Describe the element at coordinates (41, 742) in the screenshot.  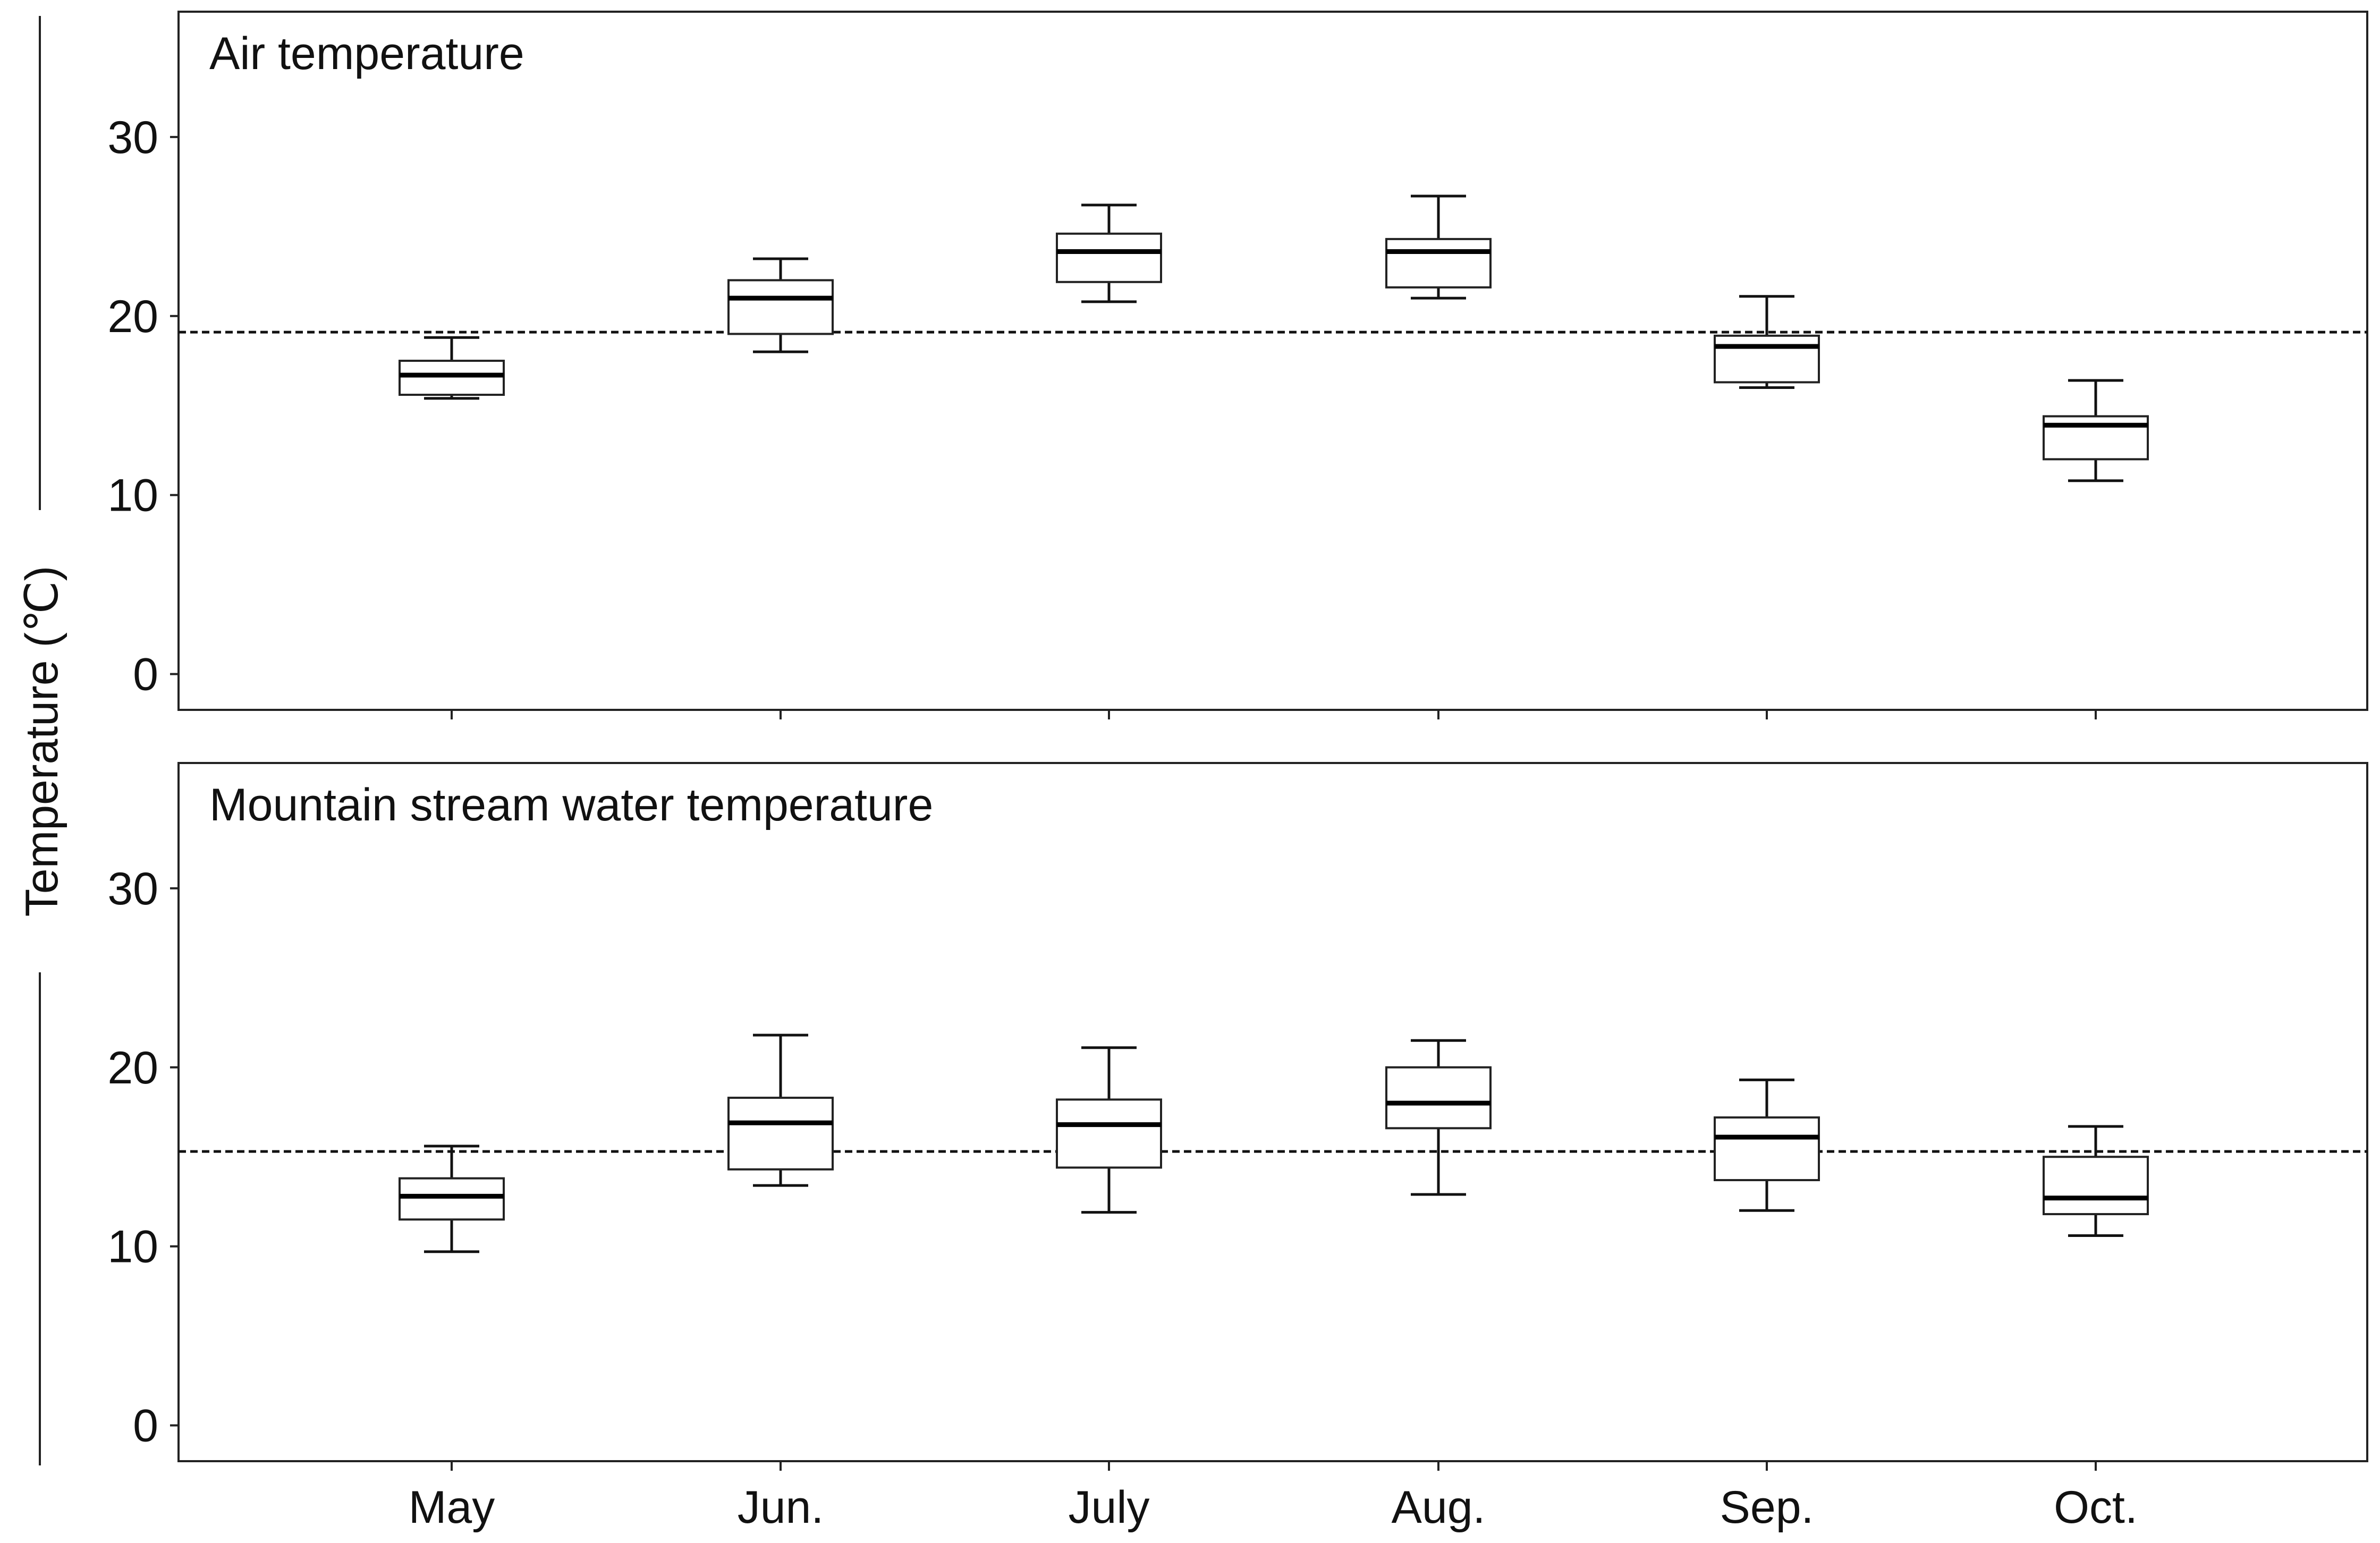
I see `y-axis-title: Temperature (℃)` at that location.